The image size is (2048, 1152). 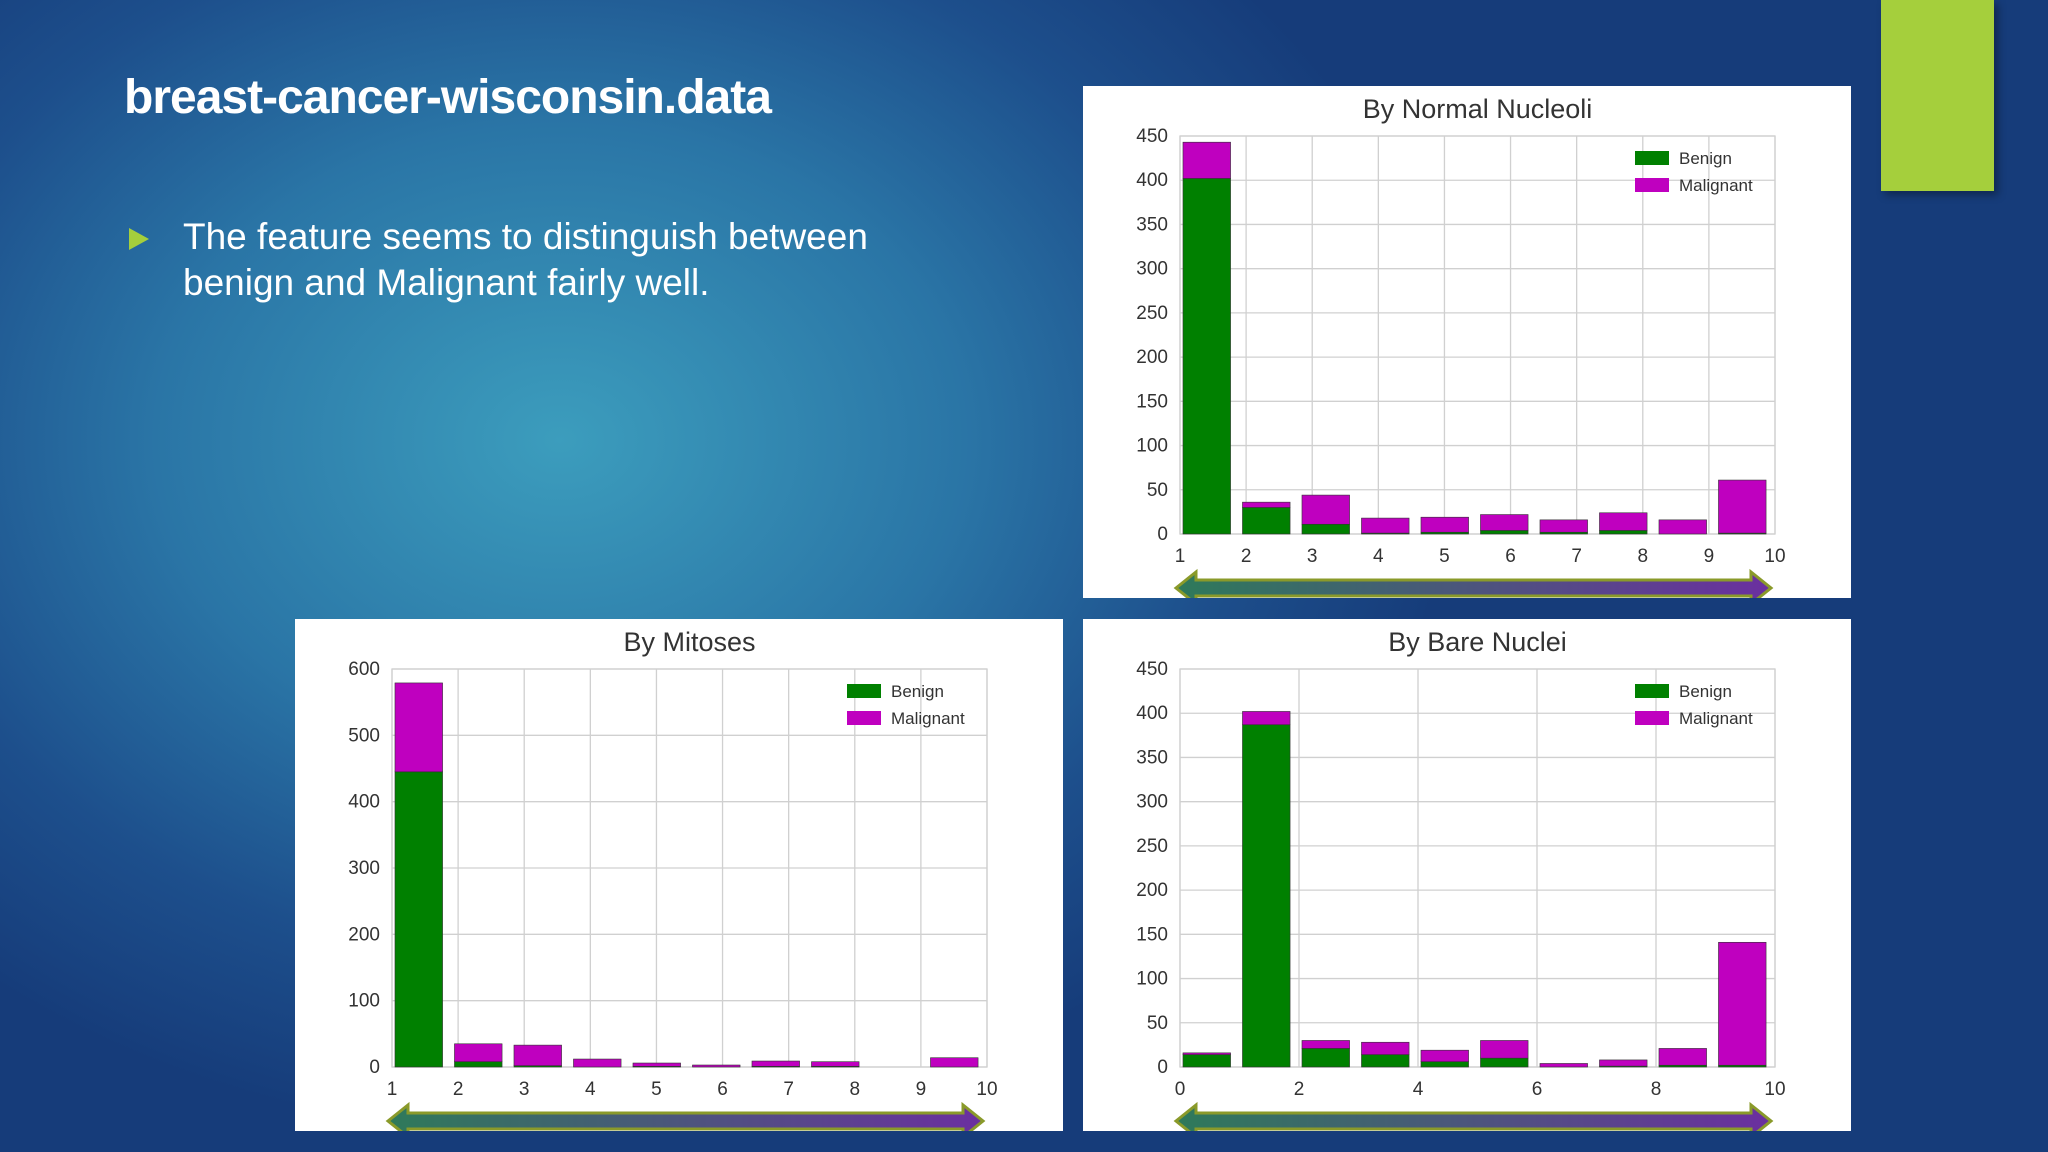 What do you see at coordinates (524, 1089) in the screenshot?
I see `x-tick-label: 3` at bounding box center [524, 1089].